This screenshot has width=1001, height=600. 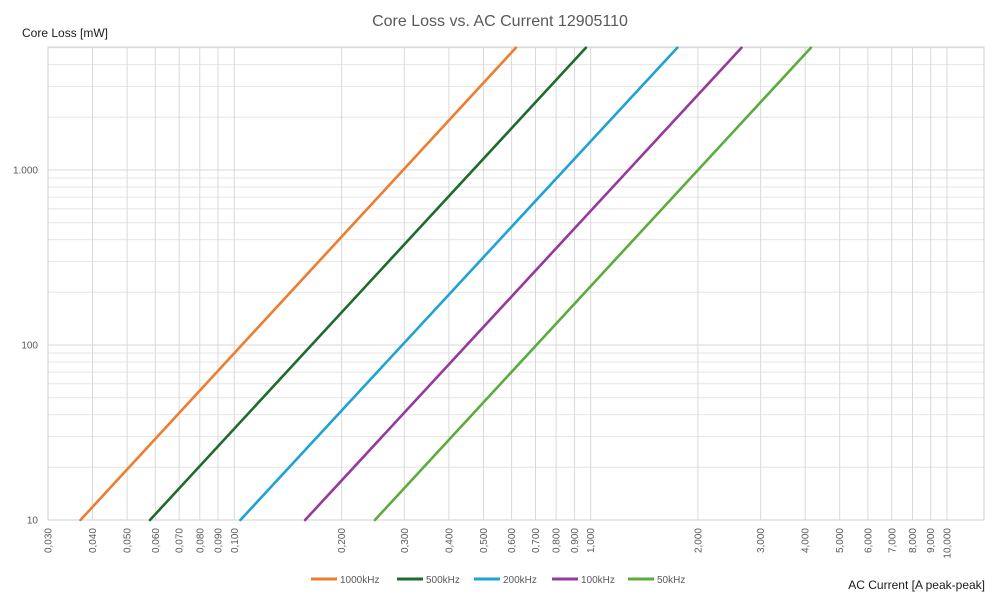 What do you see at coordinates (342, 540) in the screenshot?
I see `x-tick-label: 0,200` at bounding box center [342, 540].